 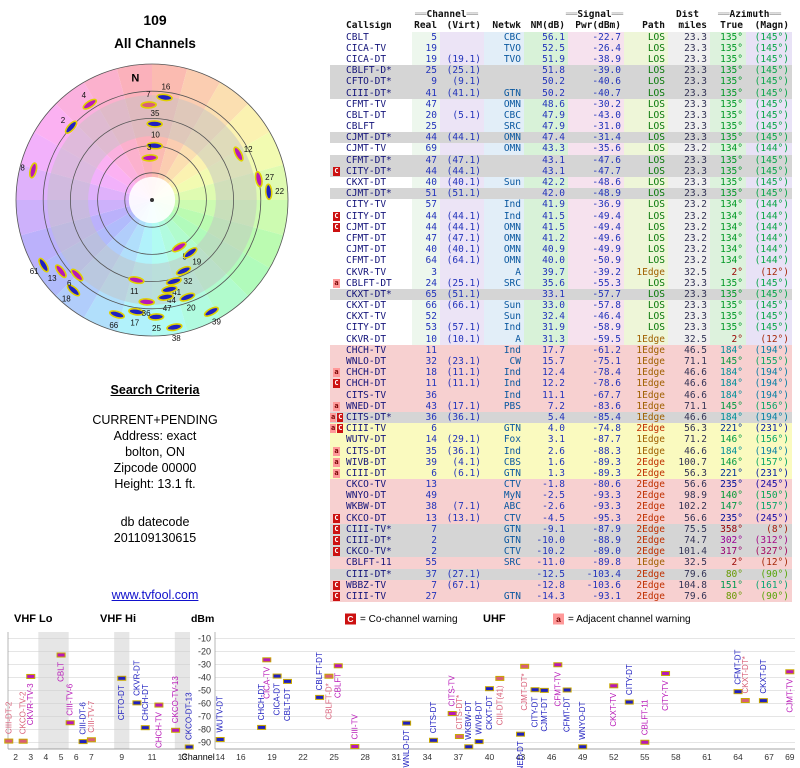 I want to click on cell-nm: 3.1, so click(x=546, y=440).